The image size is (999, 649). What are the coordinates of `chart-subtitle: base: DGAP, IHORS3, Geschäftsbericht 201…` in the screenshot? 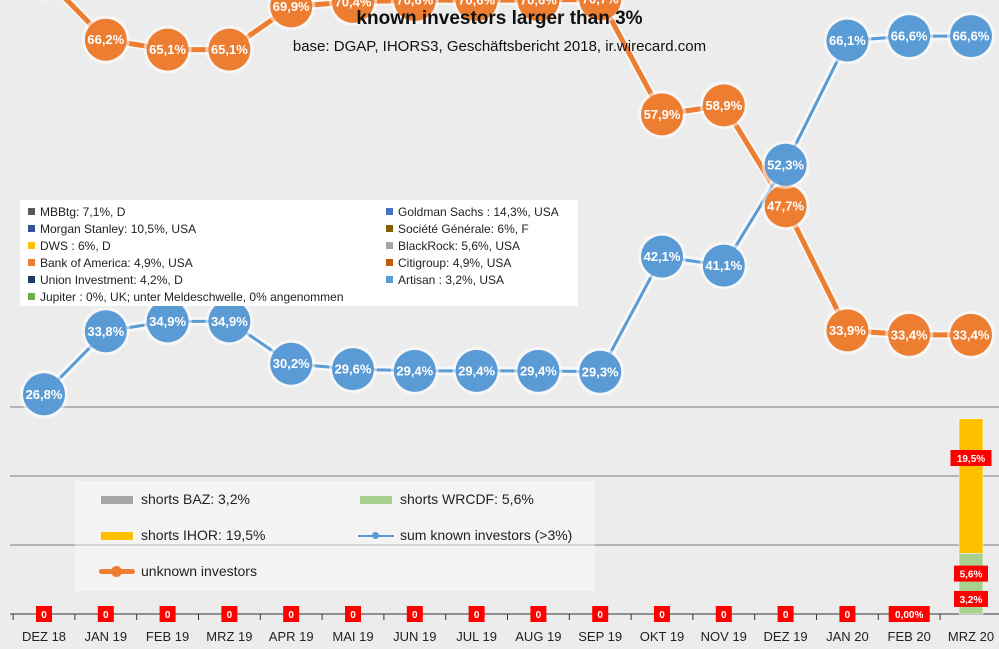 It's located at (499, 46).